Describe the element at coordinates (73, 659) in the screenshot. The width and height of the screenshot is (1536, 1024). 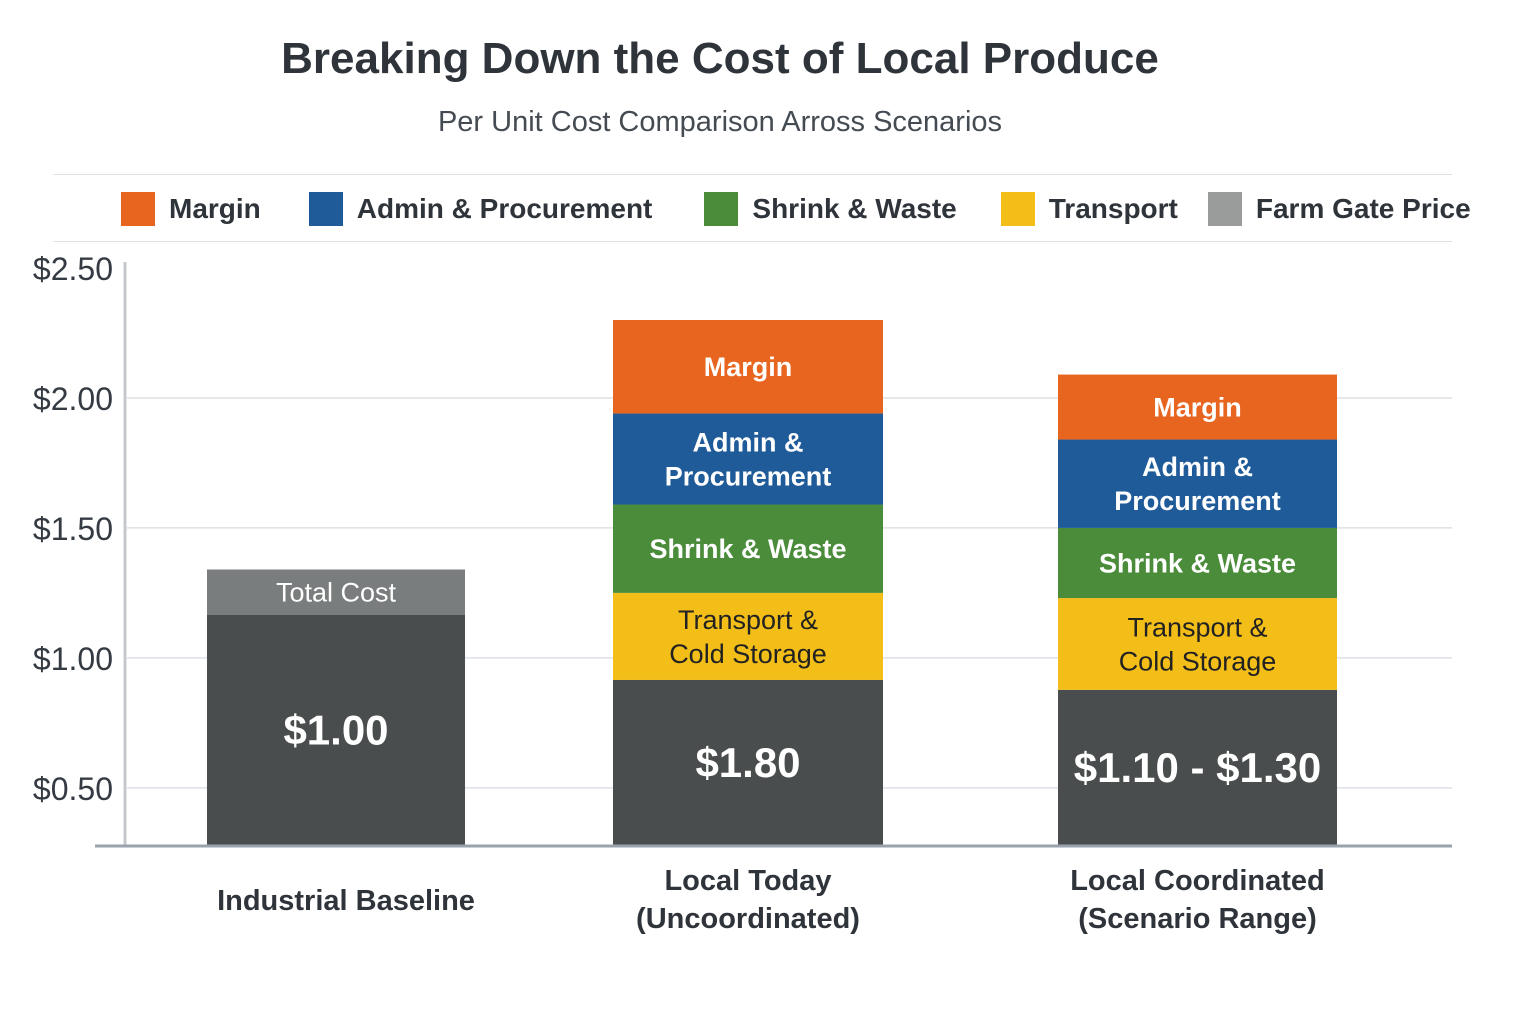
I see `y-tick-label: $1.00` at that location.